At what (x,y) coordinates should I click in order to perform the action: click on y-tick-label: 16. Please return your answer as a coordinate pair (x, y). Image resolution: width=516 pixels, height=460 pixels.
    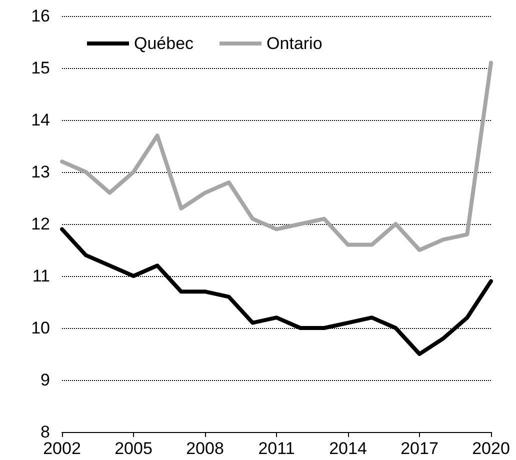
    Looking at the image, I should click on (40, 16).